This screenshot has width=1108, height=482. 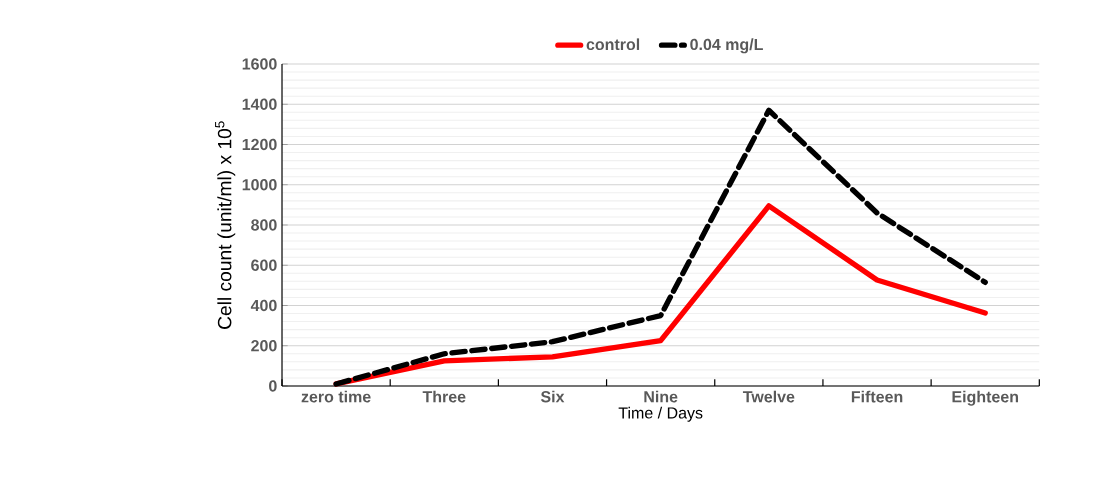 What do you see at coordinates (264, 225) in the screenshot?
I see `y-tick-label: 800` at bounding box center [264, 225].